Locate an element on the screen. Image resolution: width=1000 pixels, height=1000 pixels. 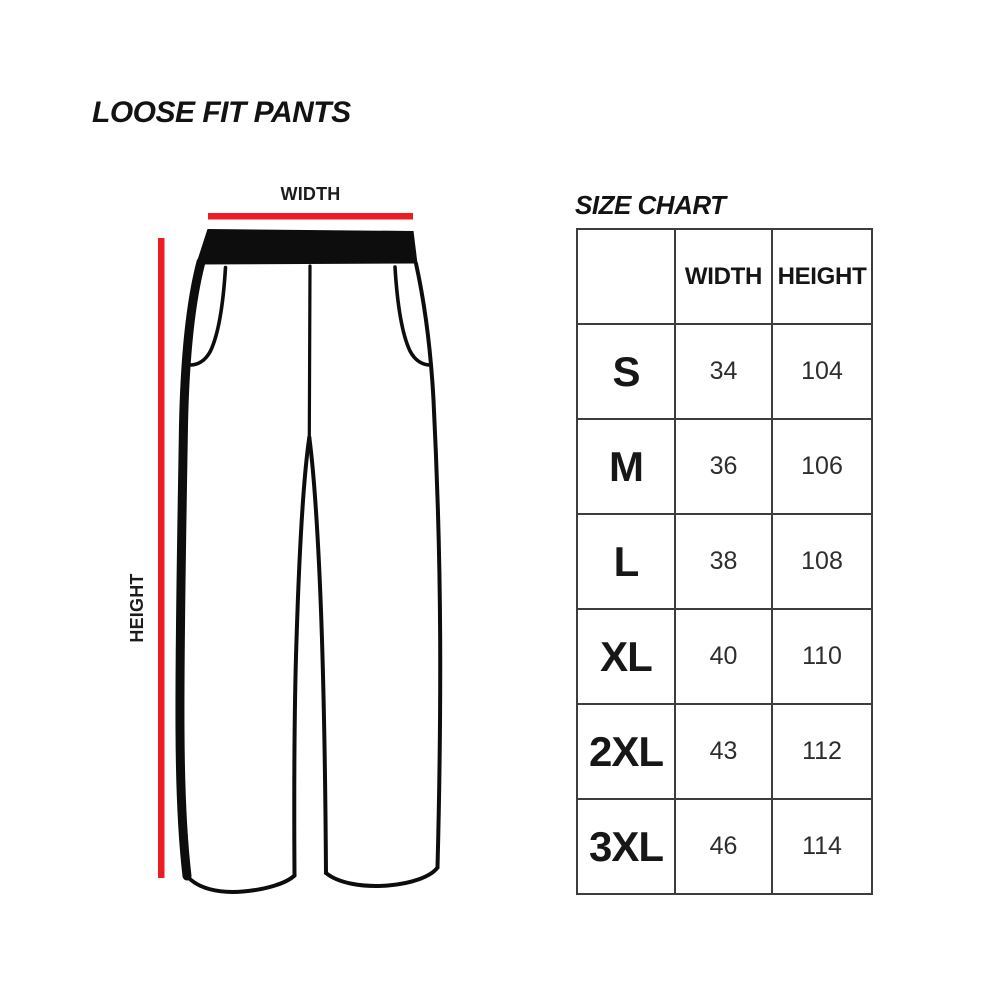
width-value: 43 is located at coordinates (723, 751).